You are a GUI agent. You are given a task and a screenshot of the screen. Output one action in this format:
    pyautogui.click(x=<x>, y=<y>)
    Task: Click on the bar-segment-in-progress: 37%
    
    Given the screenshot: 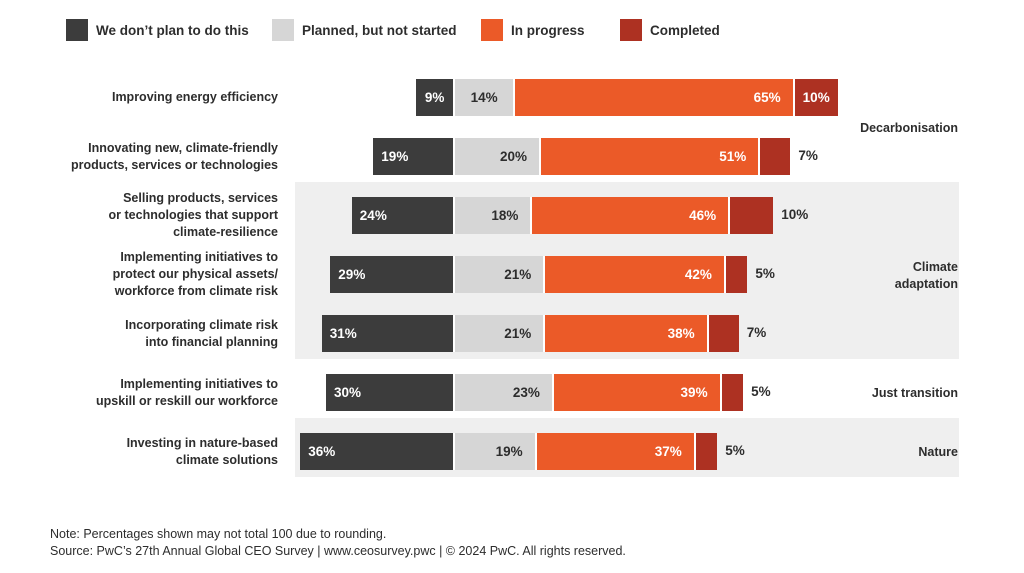 What is the action you would take?
    pyautogui.click(x=616, y=451)
    